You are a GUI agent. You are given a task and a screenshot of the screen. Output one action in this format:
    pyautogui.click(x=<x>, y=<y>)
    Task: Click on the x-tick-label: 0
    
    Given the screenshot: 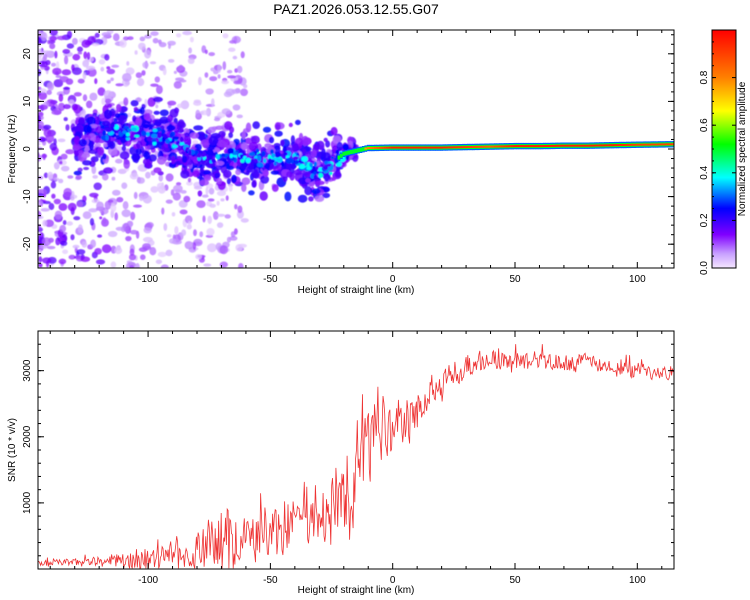 What is the action you would take?
    pyautogui.click(x=393, y=580)
    